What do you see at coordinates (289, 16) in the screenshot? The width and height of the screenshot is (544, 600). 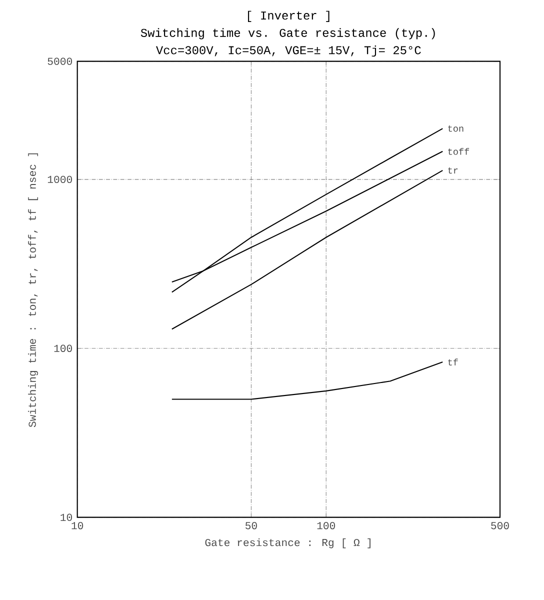 I see `chart-title: [ Inverter ]` at bounding box center [289, 16].